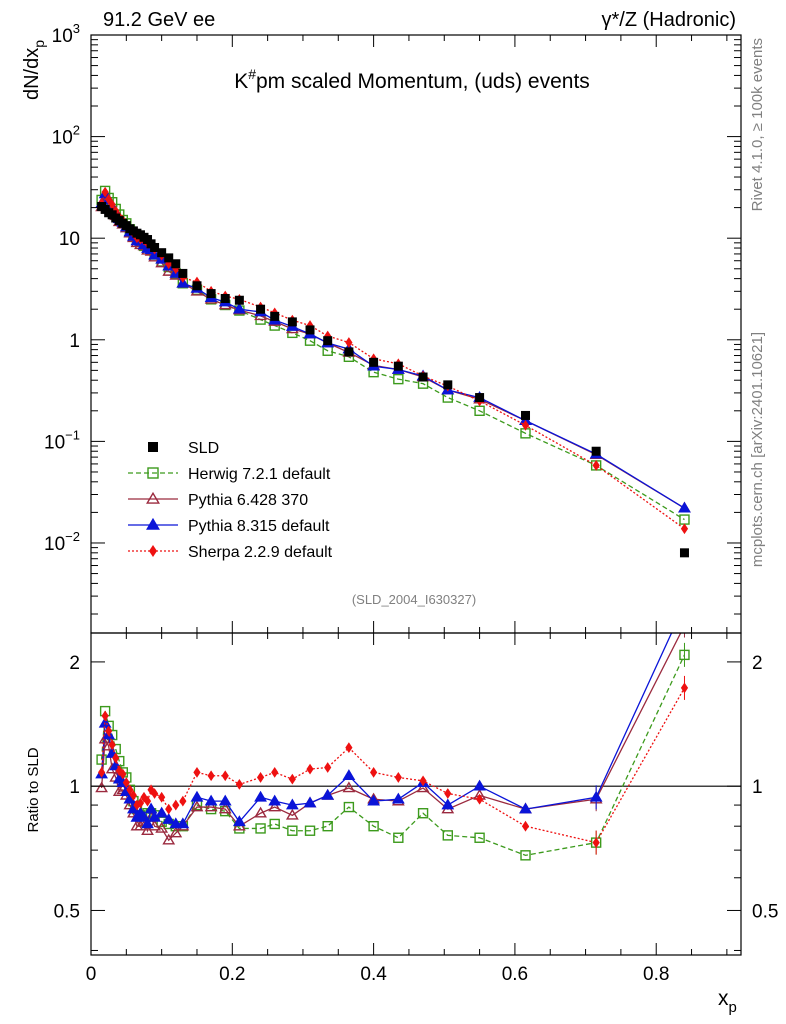 The height and width of the screenshot is (1024, 786). I want to click on y-tick-label: 10², so click(66, 136).